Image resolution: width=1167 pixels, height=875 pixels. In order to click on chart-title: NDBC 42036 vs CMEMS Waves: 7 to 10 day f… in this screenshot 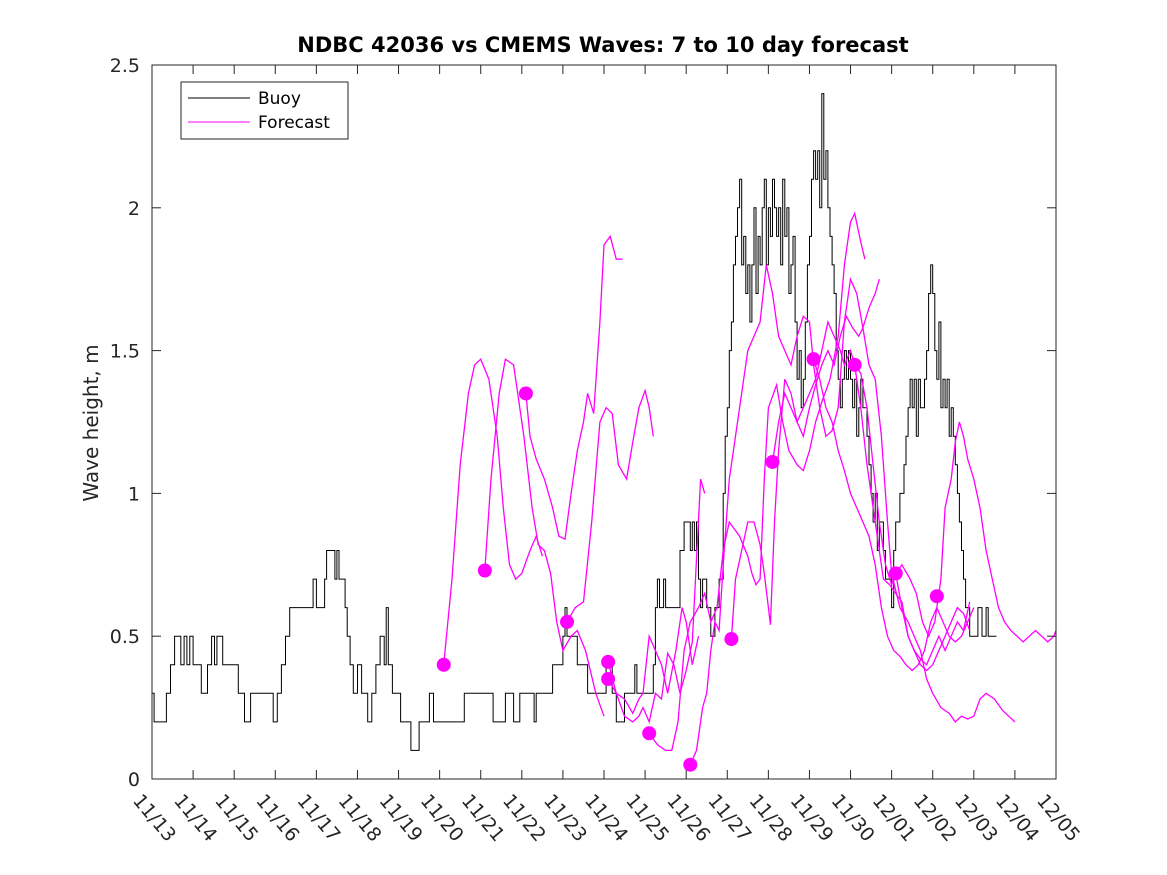, I will do `click(602, 45)`.